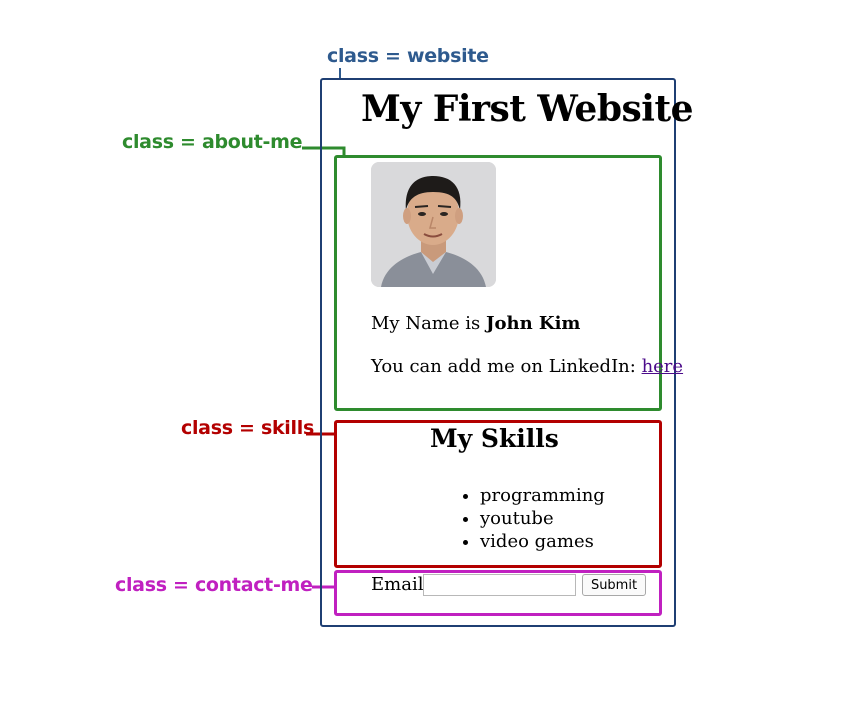 Image resolution: width=864 pixels, height=720 pixels. Describe the element at coordinates (212, 142) in the screenshot. I see `annotation-about-me-label: class = about-me` at that location.